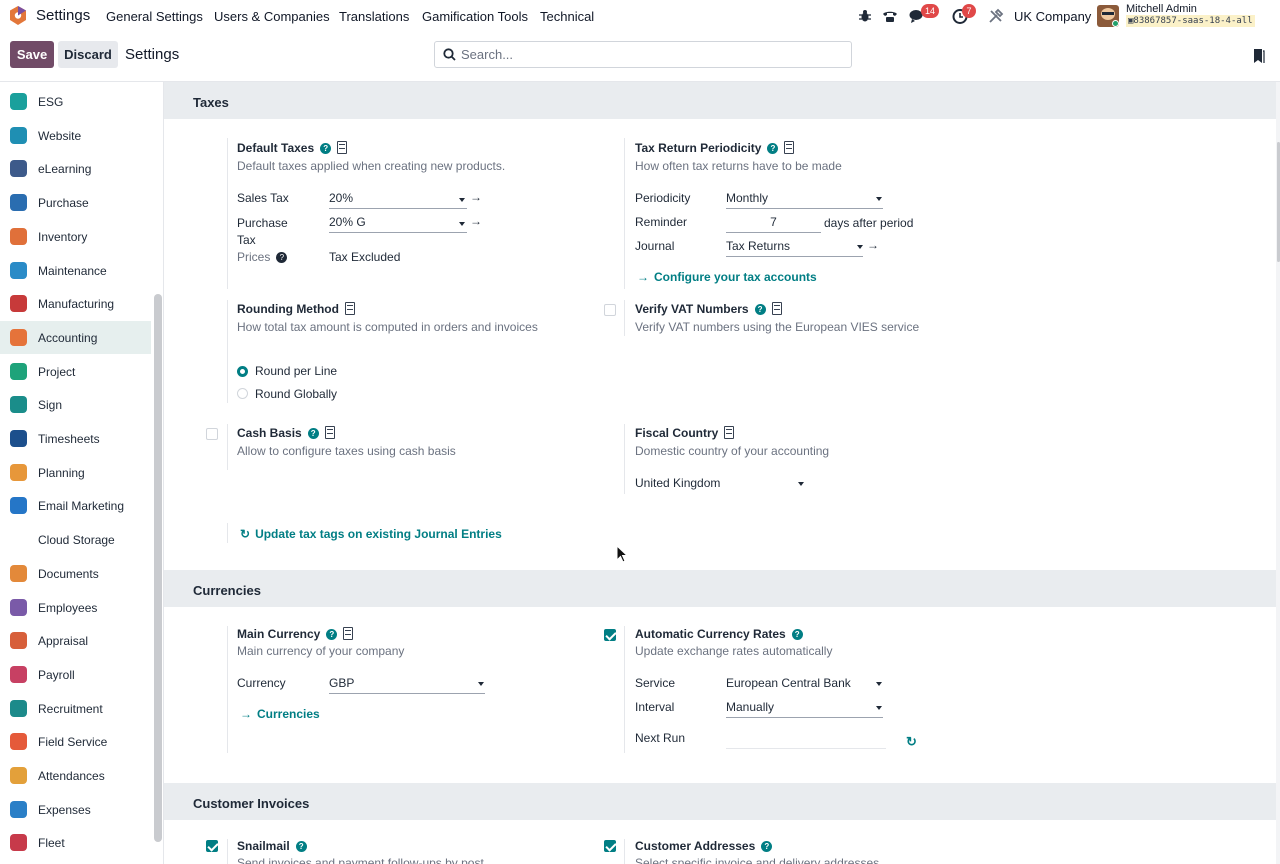 This screenshot has width=1280, height=864. I want to click on verify-vat-setting: Verify VAT Numbers?, so click(708, 309).